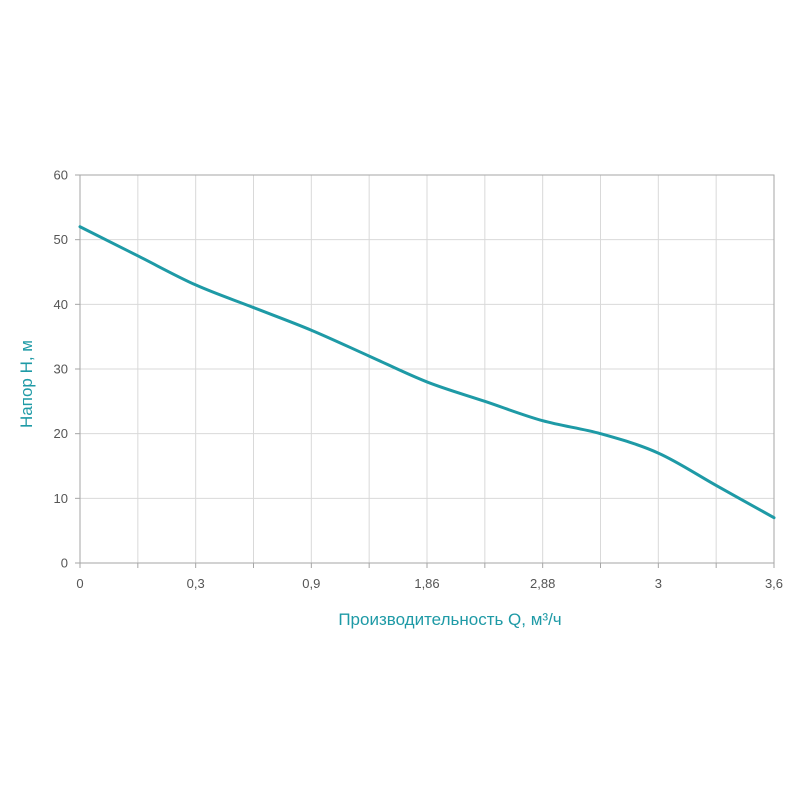 The height and width of the screenshot is (800, 800). What do you see at coordinates (542, 583) in the screenshot?
I see `x-tick-label: 2,88` at bounding box center [542, 583].